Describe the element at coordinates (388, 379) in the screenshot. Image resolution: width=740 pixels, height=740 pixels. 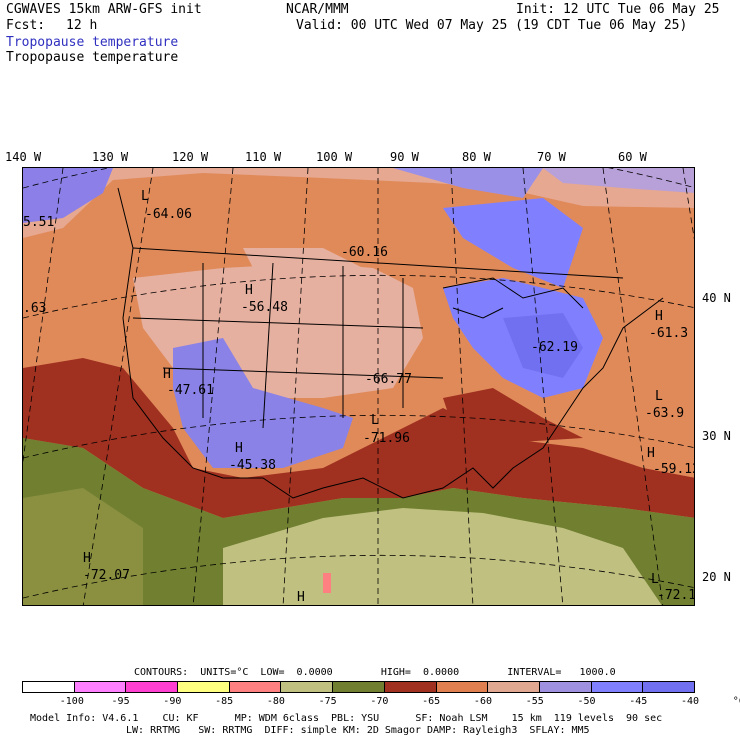
I see `extremum-value: -66.77` at that location.